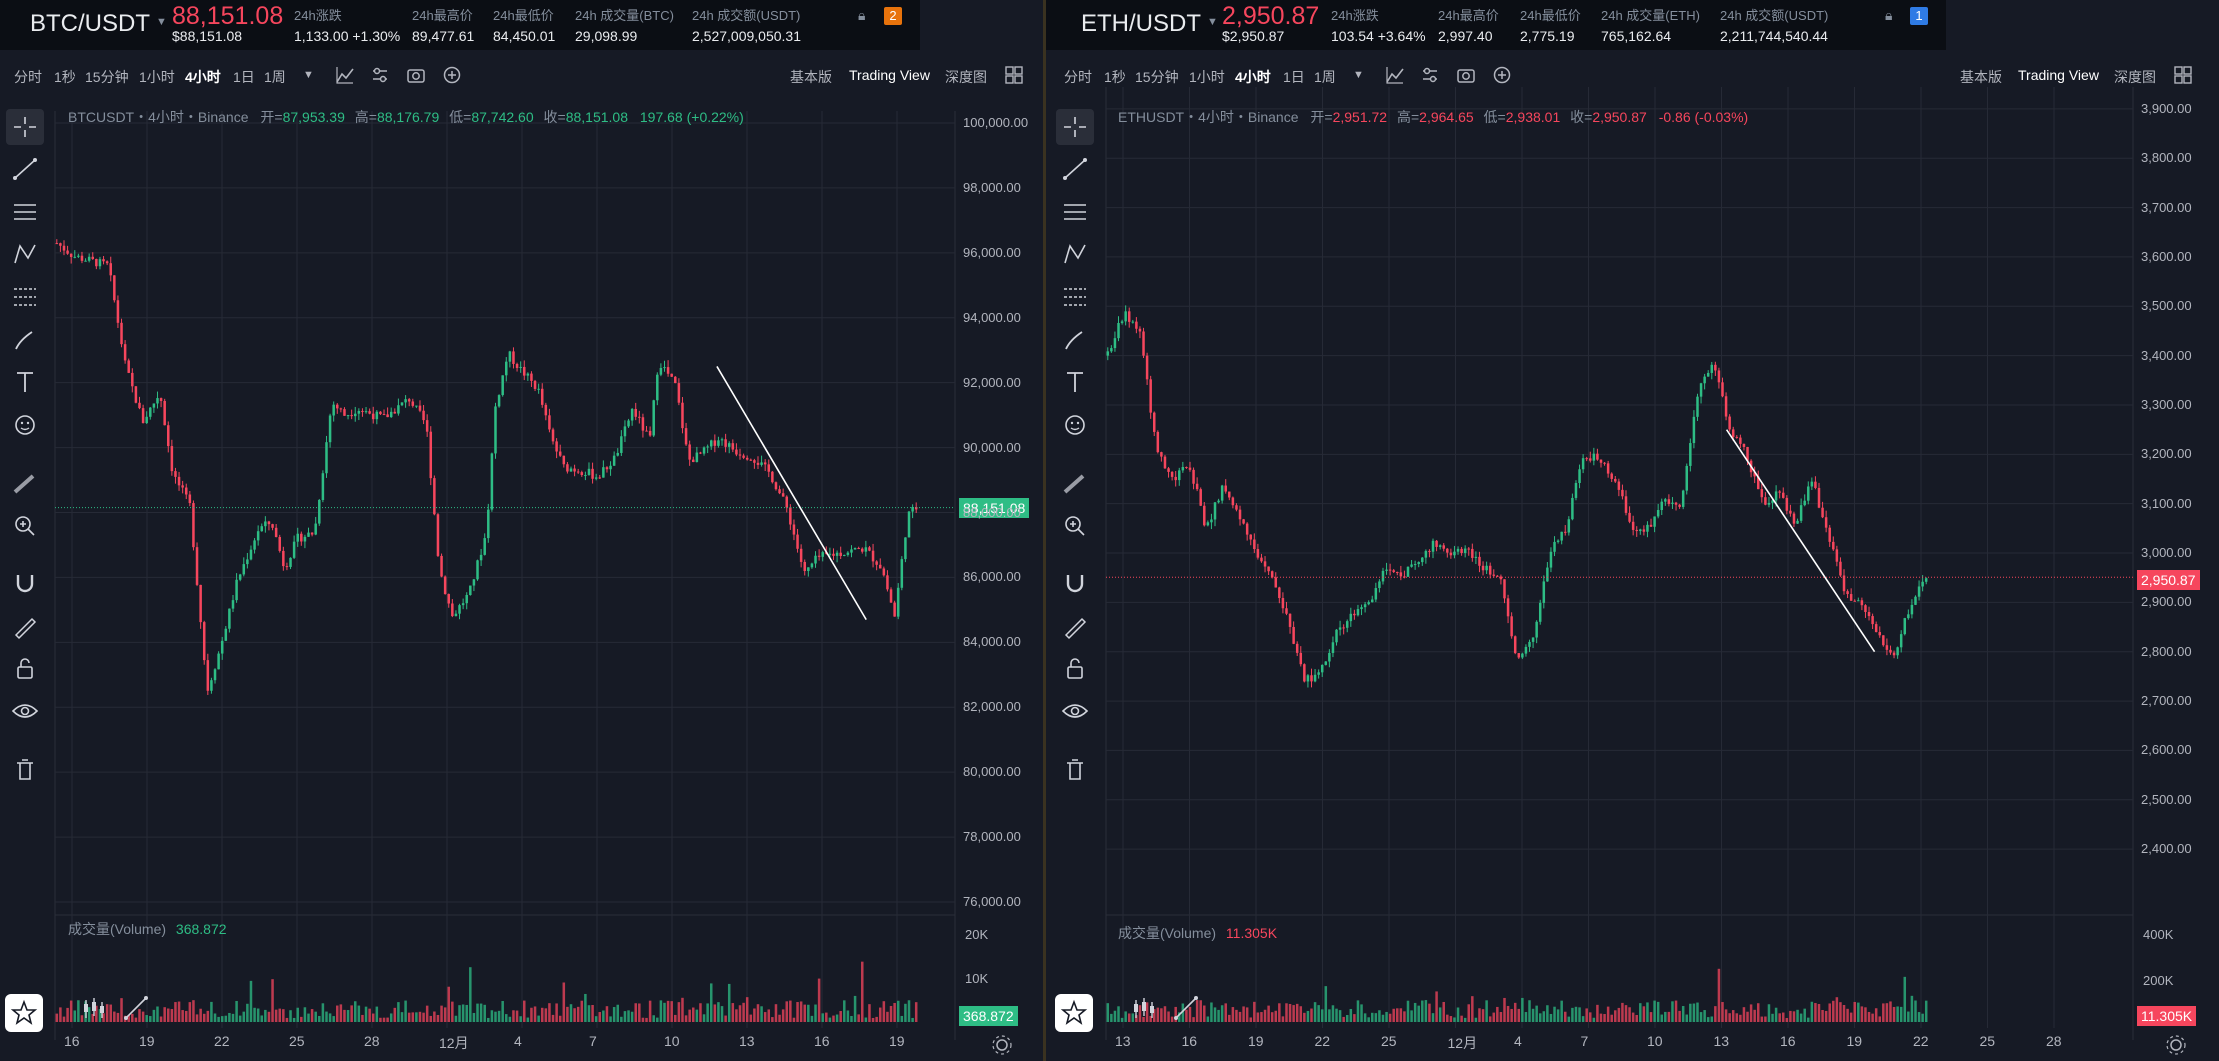  What do you see at coordinates (1044, 530) in the screenshot?
I see `pane-divider` at bounding box center [1044, 530].